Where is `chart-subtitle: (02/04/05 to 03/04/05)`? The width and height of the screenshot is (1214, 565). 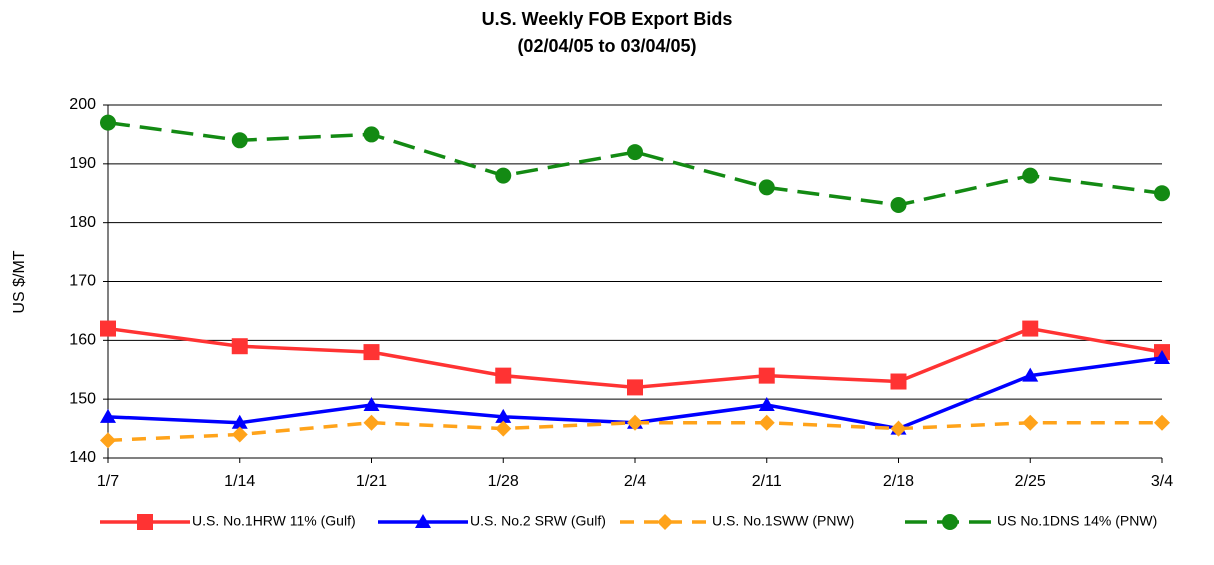 chart-subtitle: (02/04/05 to 03/04/05) is located at coordinates (606, 46).